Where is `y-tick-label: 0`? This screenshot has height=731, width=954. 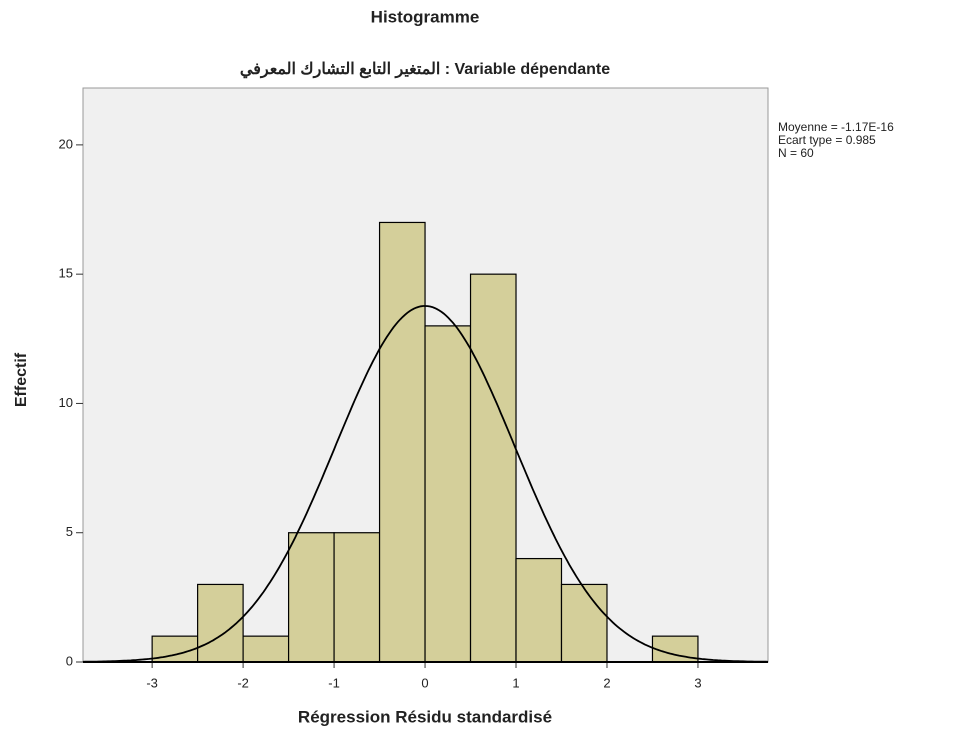
y-tick-label: 0 is located at coordinates (69, 660).